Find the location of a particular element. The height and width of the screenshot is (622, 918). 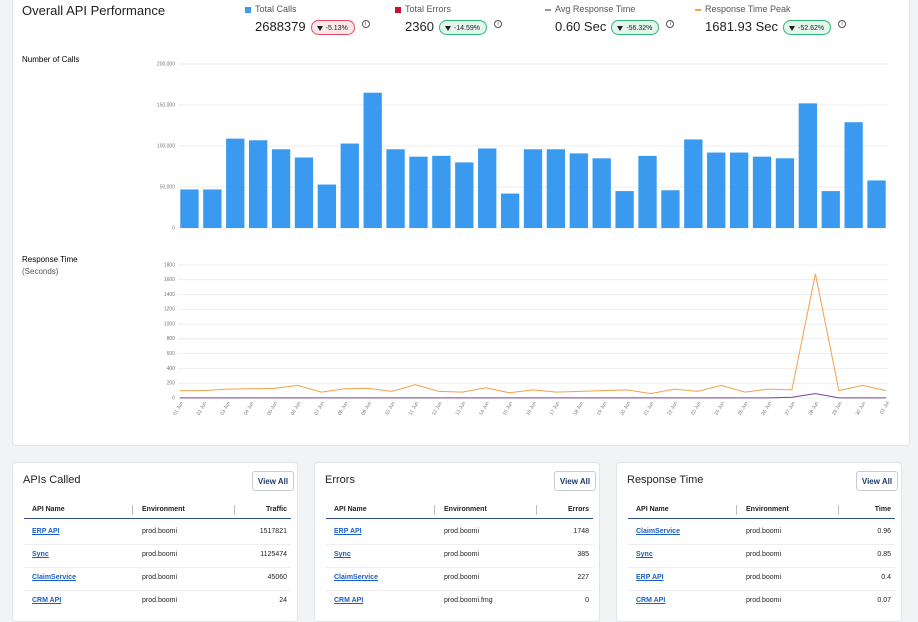

x-tick-label: 21 Jun is located at coordinates (649, 408).